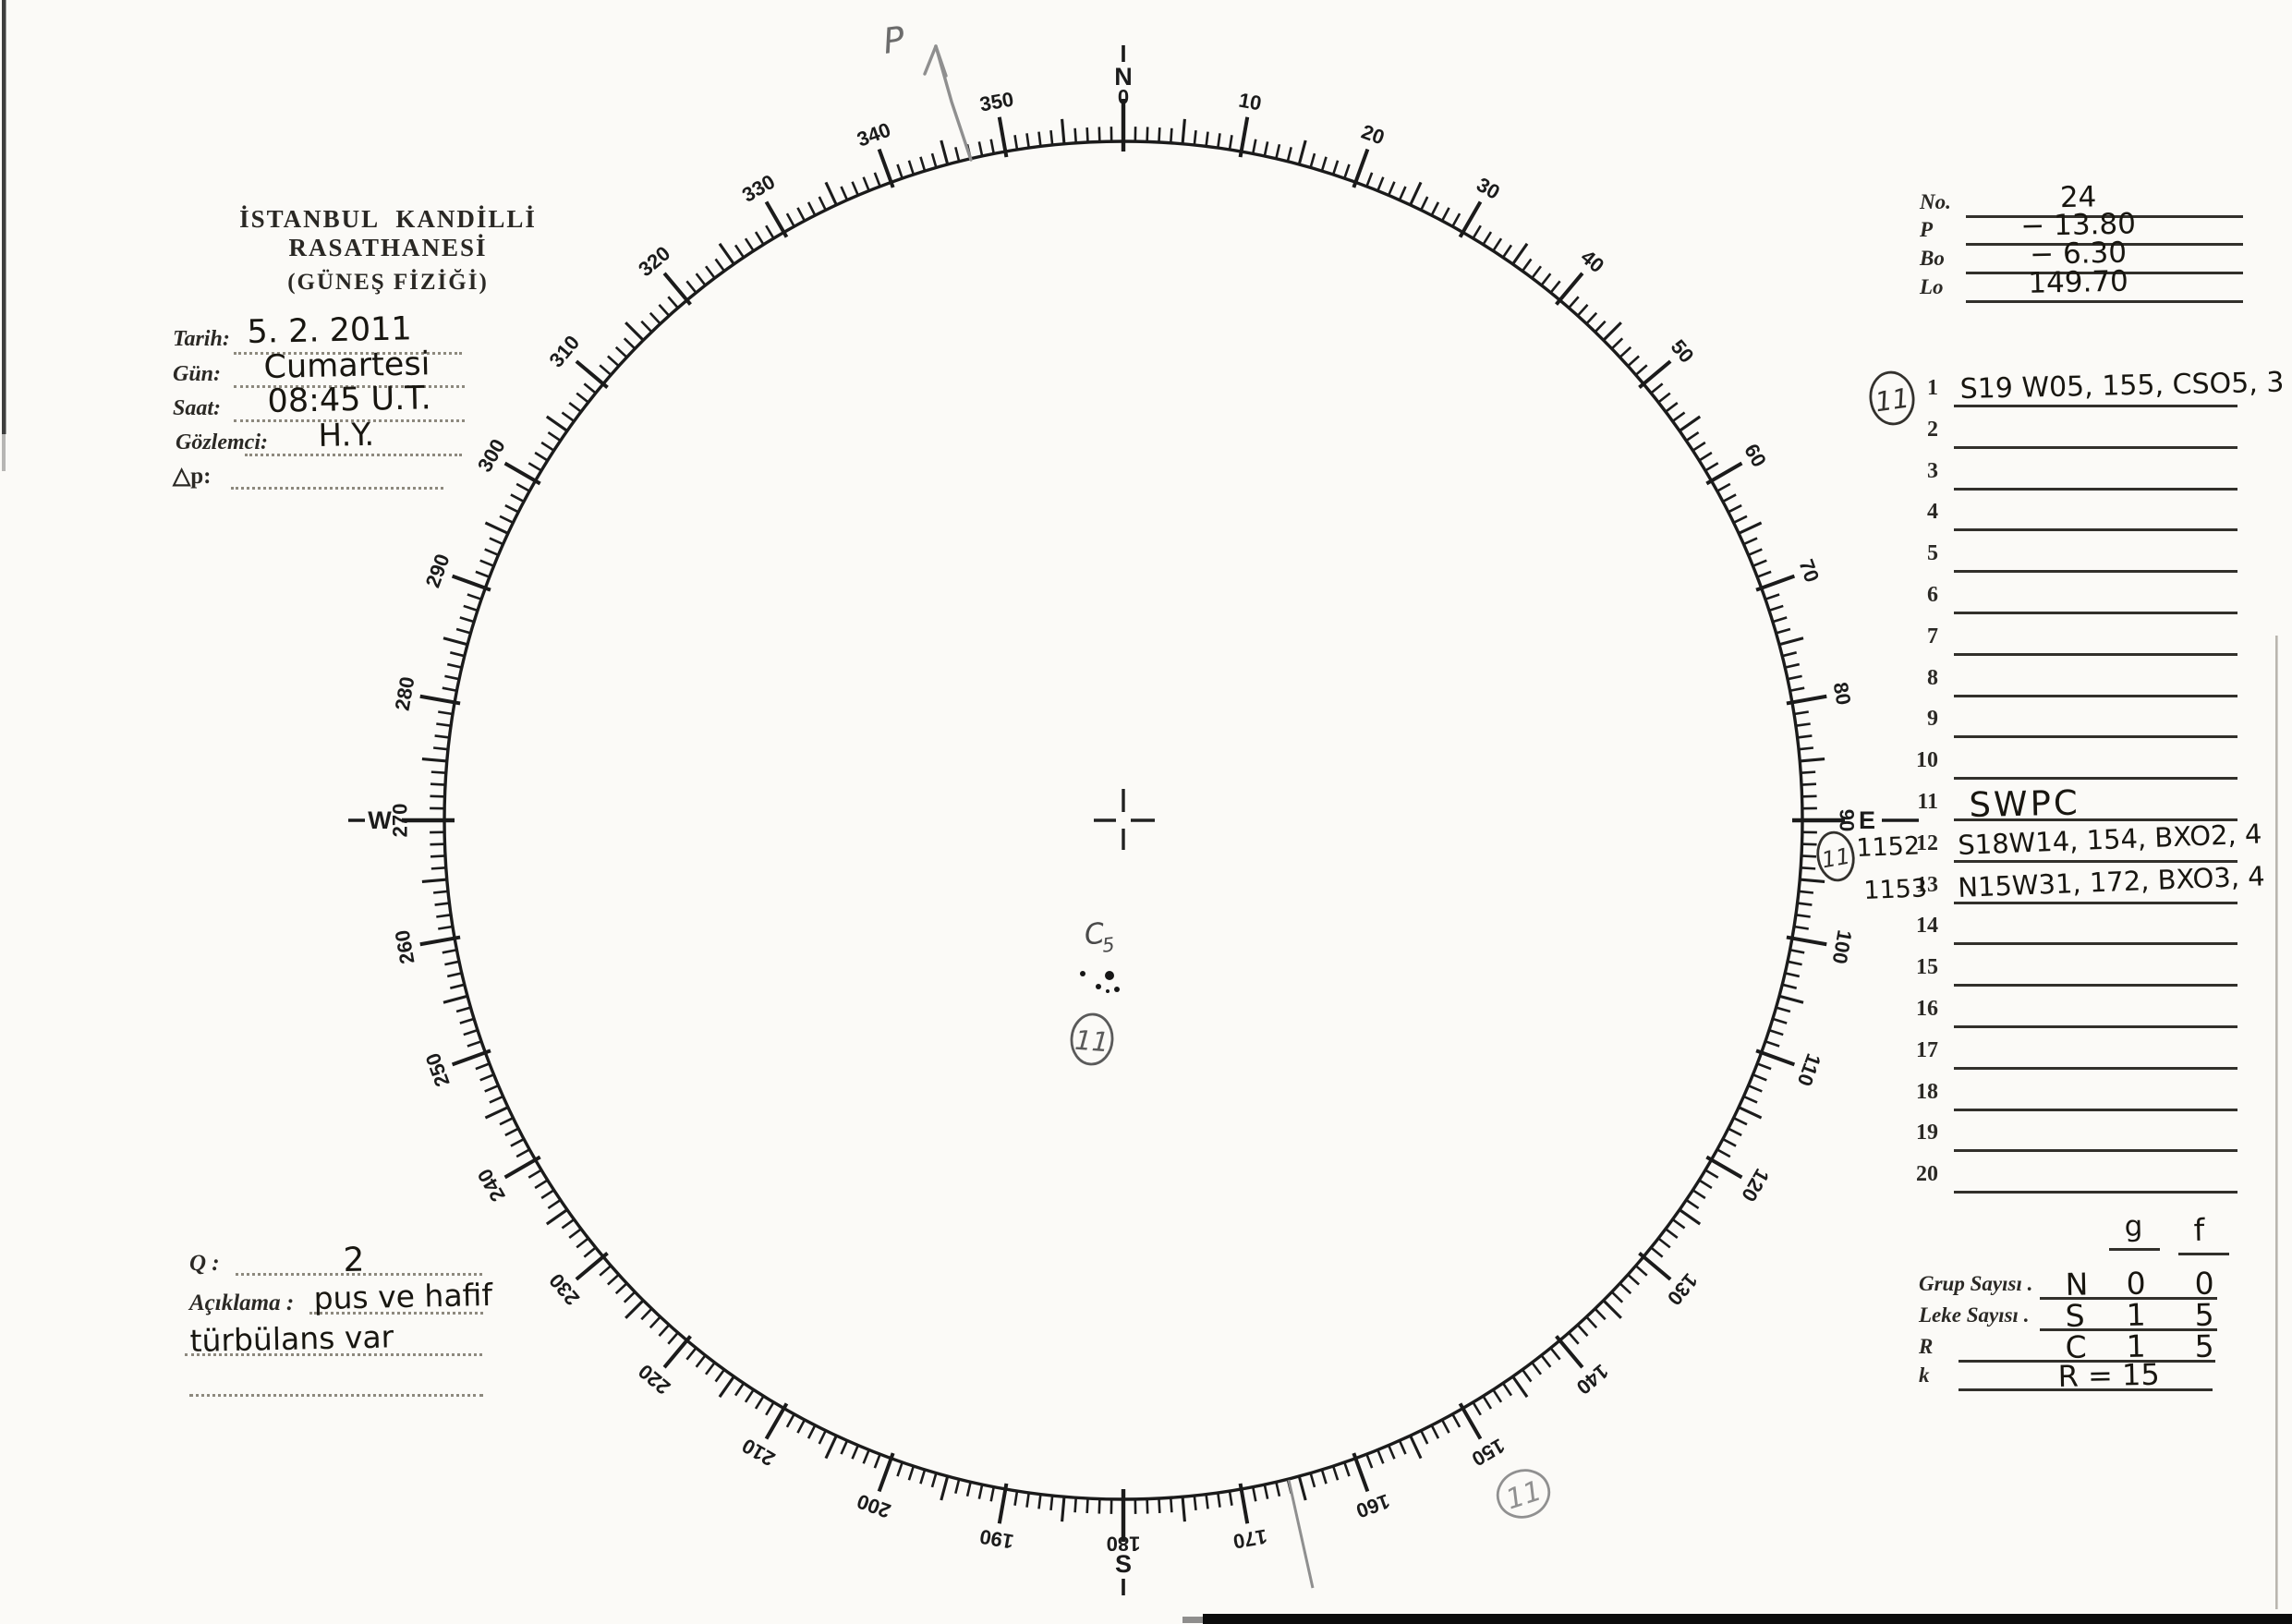 This screenshot has height=1624, width=2292. I want to click on summary-label-2: Leke Sayısı ., so click(1974, 1315).